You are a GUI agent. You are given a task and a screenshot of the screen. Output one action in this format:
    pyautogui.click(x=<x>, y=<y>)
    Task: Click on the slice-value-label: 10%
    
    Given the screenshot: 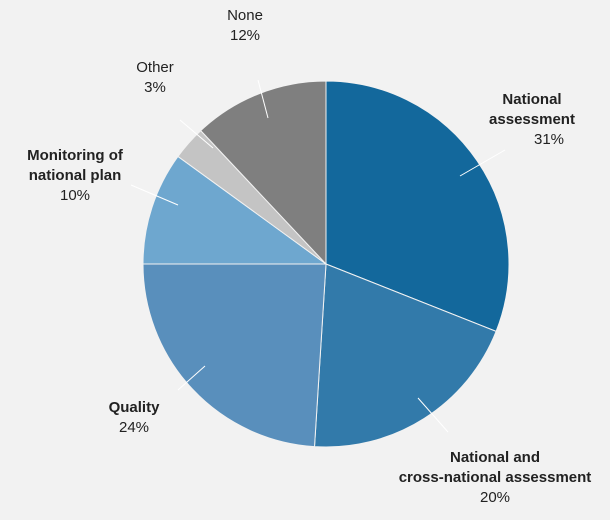 What is the action you would take?
    pyautogui.click(x=75, y=195)
    